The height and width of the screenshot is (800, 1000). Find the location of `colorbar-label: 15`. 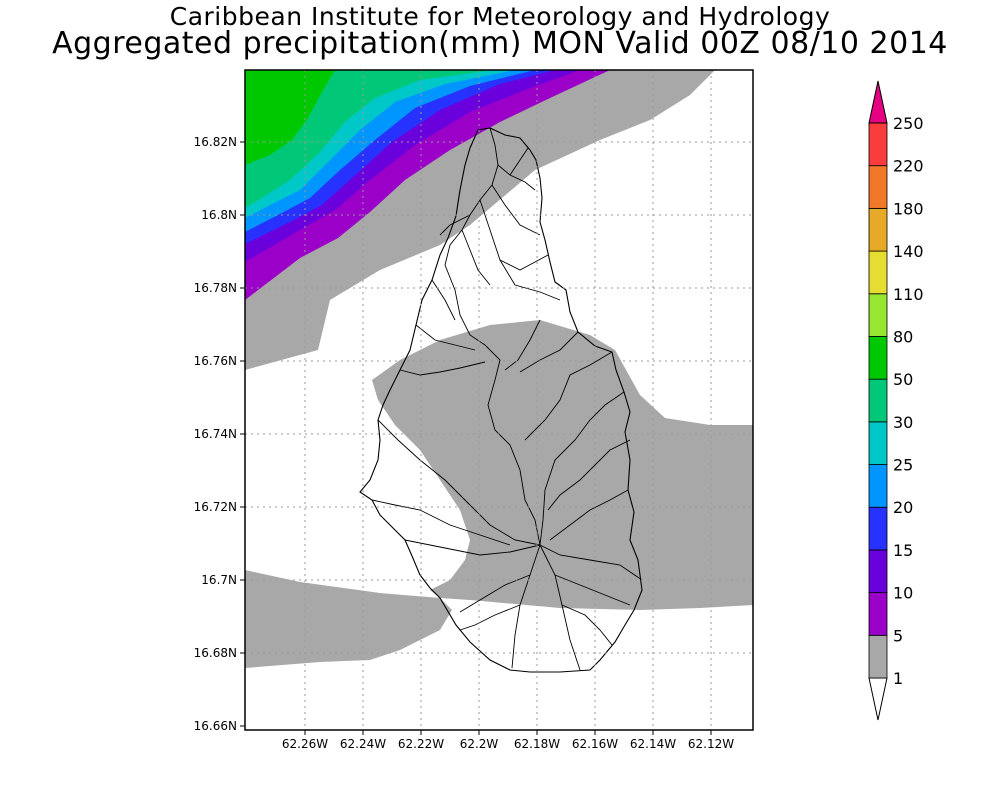

colorbar-label: 15 is located at coordinates (903, 550).